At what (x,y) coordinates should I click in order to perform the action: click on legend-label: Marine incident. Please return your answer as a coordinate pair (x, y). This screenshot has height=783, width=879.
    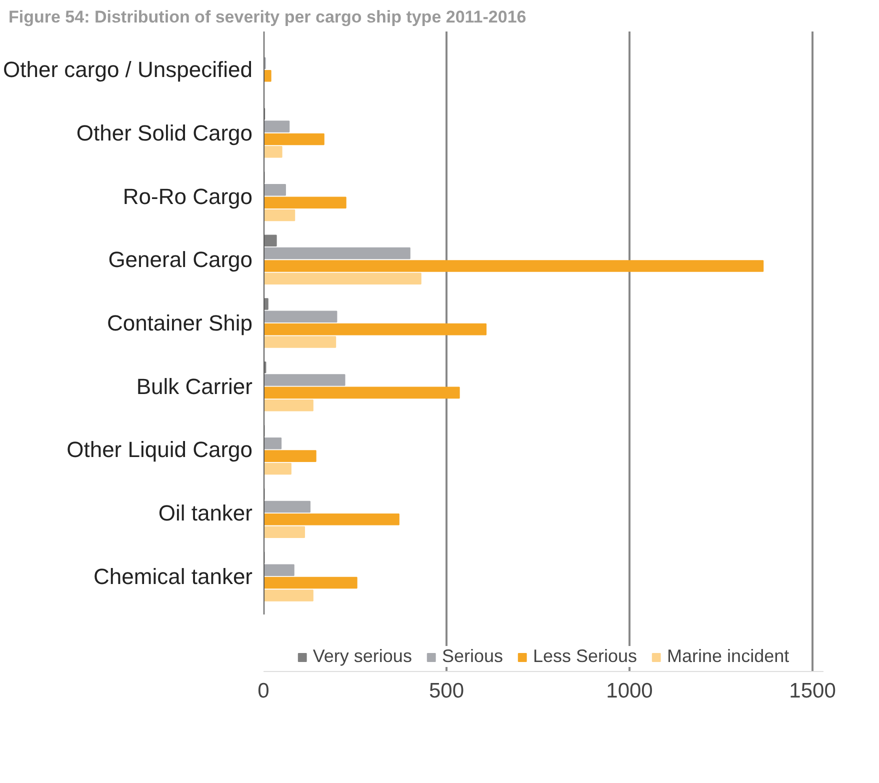
    Looking at the image, I should click on (728, 656).